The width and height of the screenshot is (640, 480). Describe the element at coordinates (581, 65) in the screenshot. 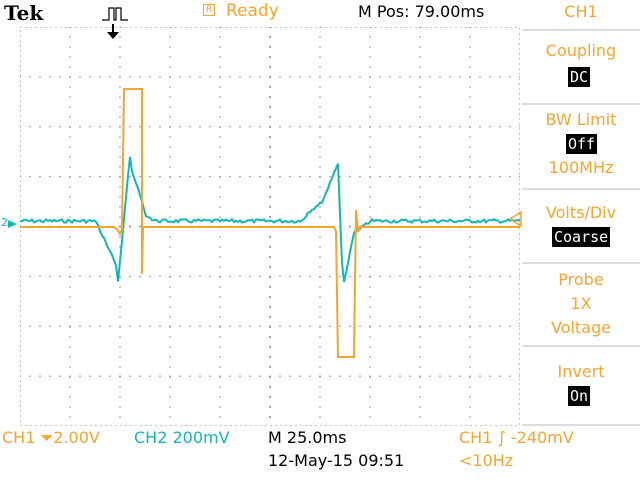

I see `coupling-menu-button: Coupling DC` at that location.